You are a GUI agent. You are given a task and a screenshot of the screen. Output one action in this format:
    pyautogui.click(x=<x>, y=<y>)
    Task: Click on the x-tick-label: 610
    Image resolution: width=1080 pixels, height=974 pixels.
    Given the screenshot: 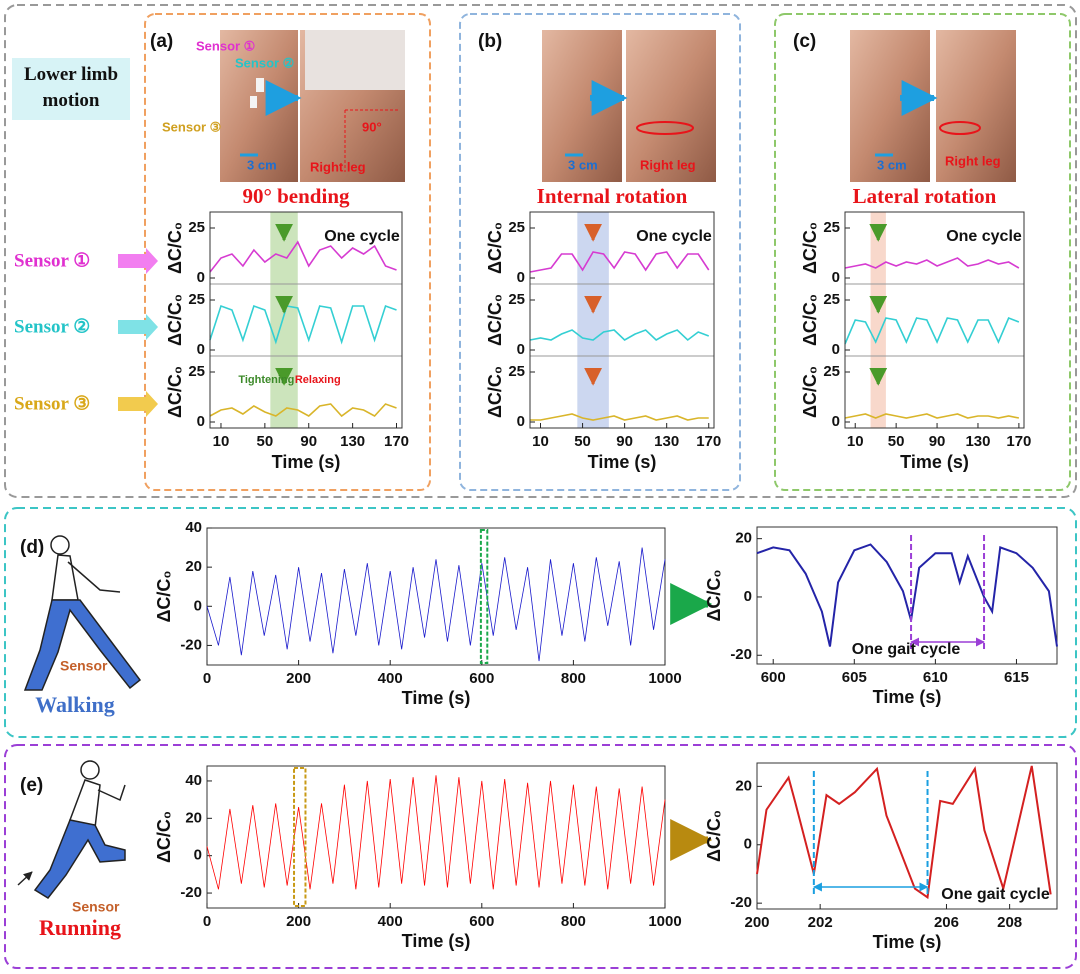 What is the action you would take?
    pyautogui.click(x=935, y=677)
    